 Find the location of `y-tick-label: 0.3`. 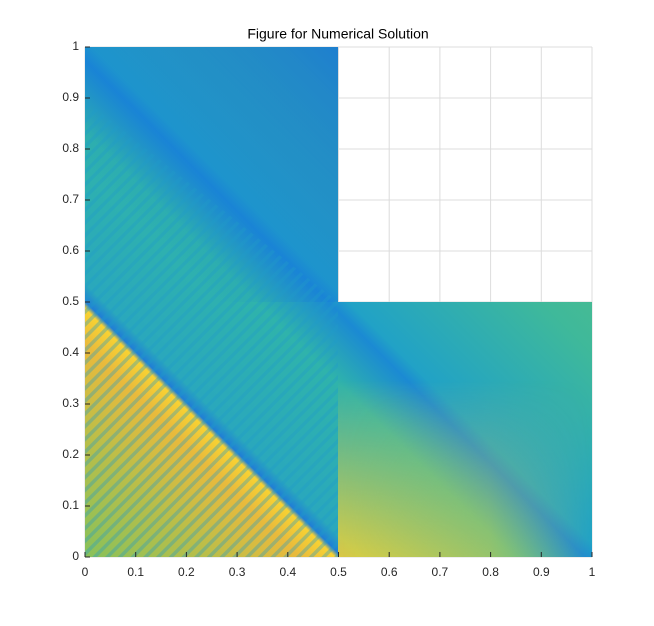

y-tick-label: 0.3 is located at coordinates (70, 403).